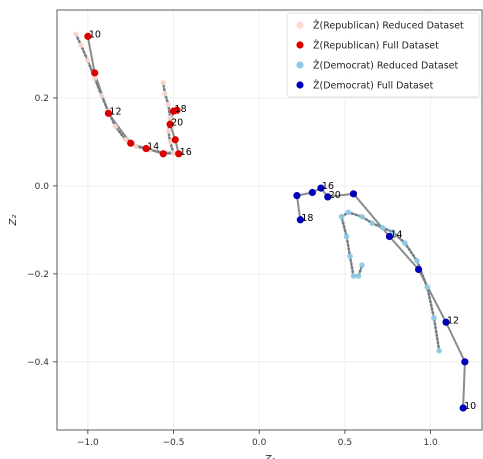 This screenshot has width=483, height=459. What do you see at coordinates (386, 66) in the screenshot?
I see `legend-label-2: Ẑ(Democrat) Reduced Dataset` at bounding box center [386, 66].